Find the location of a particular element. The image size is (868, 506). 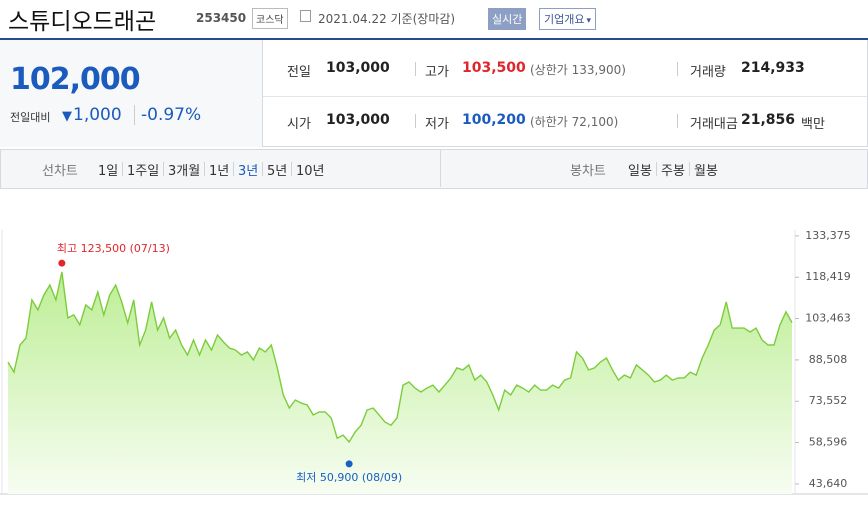

stock-code: 253450 is located at coordinates (221, 18).